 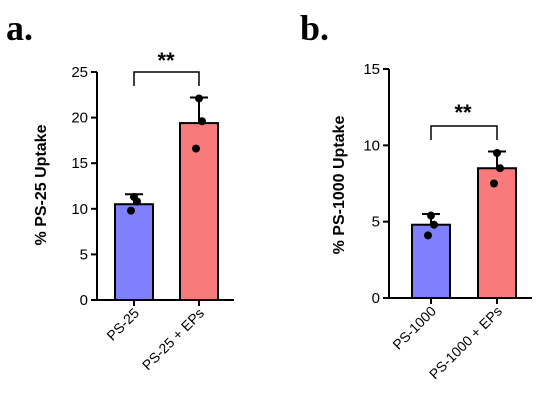 I want to click on y-tick-label: 20, so click(x=79, y=118).